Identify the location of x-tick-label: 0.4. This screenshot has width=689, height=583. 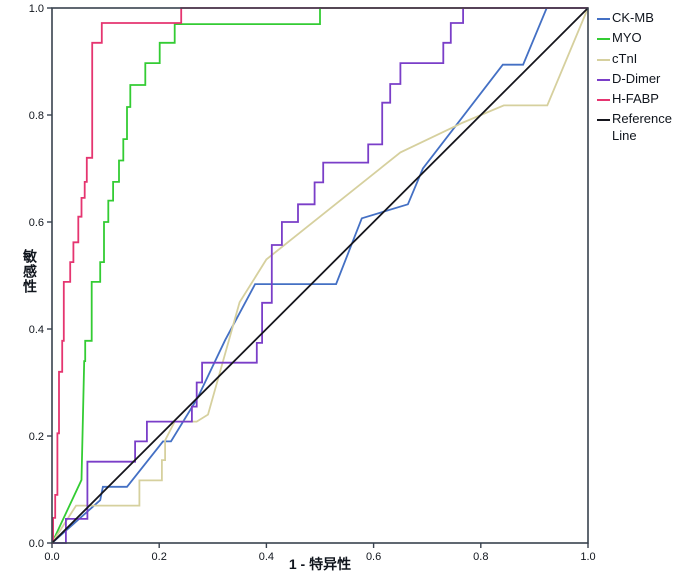
(266, 557).